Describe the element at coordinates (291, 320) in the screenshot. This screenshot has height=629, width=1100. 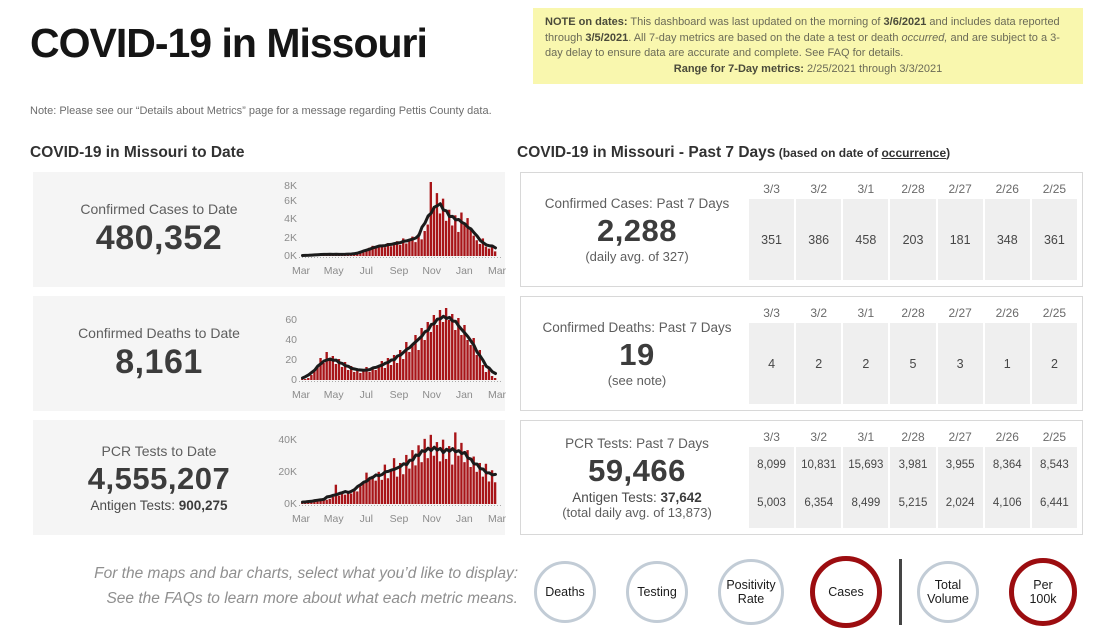
I see `y-axis-tick: 60` at that location.